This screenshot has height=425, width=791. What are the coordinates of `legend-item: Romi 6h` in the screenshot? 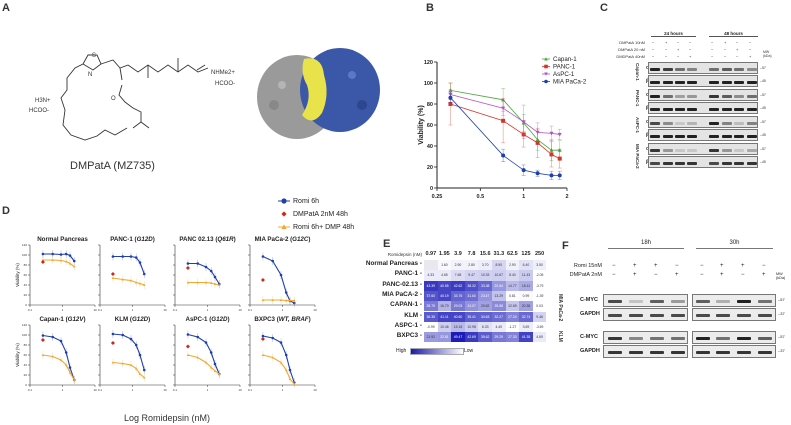 It's located at (298, 201).